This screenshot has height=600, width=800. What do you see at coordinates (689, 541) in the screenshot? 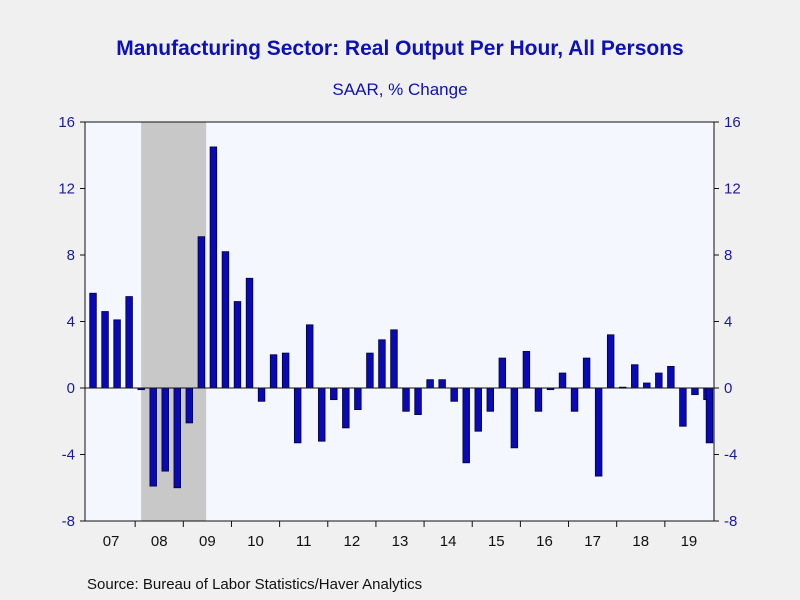
I see `x-tick-label: 19` at bounding box center [689, 541].